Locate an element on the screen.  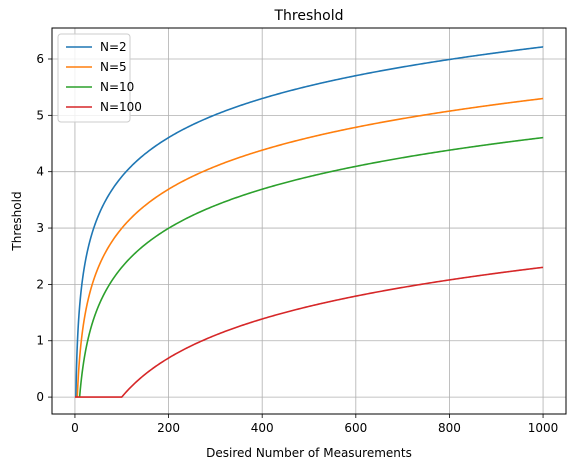
y-axis-ticks: 0 1 2 3 4 5 6 is located at coordinates (44, 228).